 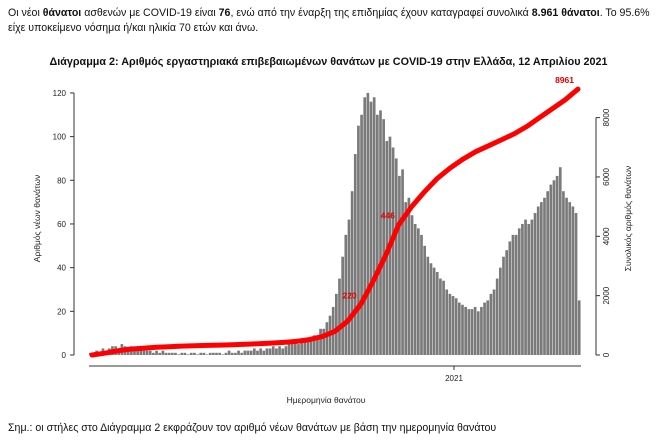 What do you see at coordinates (349, 296) in the screenshot?
I see `cumulative-label: 220` at bounding box center [349, 296].